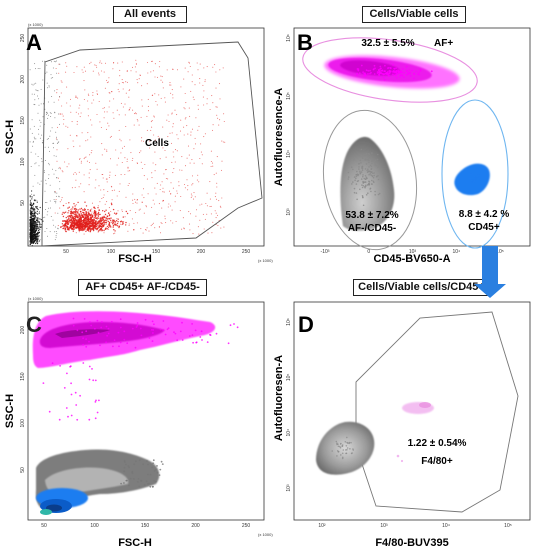 The height and width of the screenshot is (550, 537). I want to click on tick-label: 0, so click(368, 252).